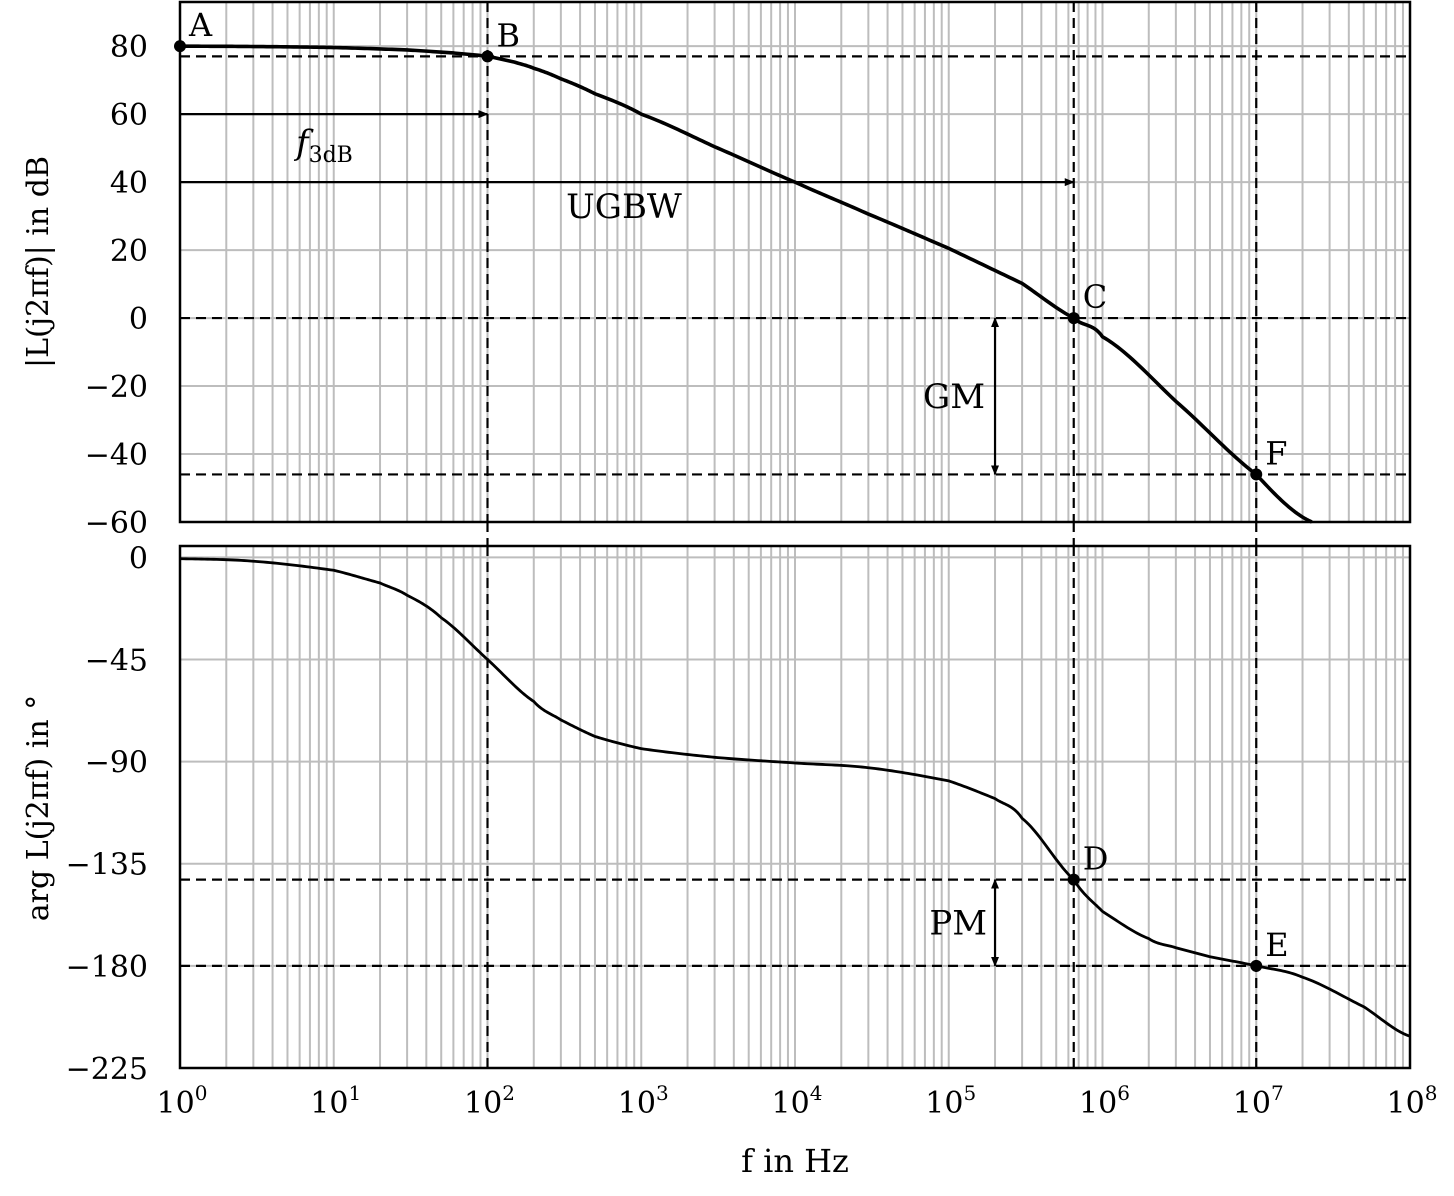  I want to click on phase-points: DE, so click(1178, 906).